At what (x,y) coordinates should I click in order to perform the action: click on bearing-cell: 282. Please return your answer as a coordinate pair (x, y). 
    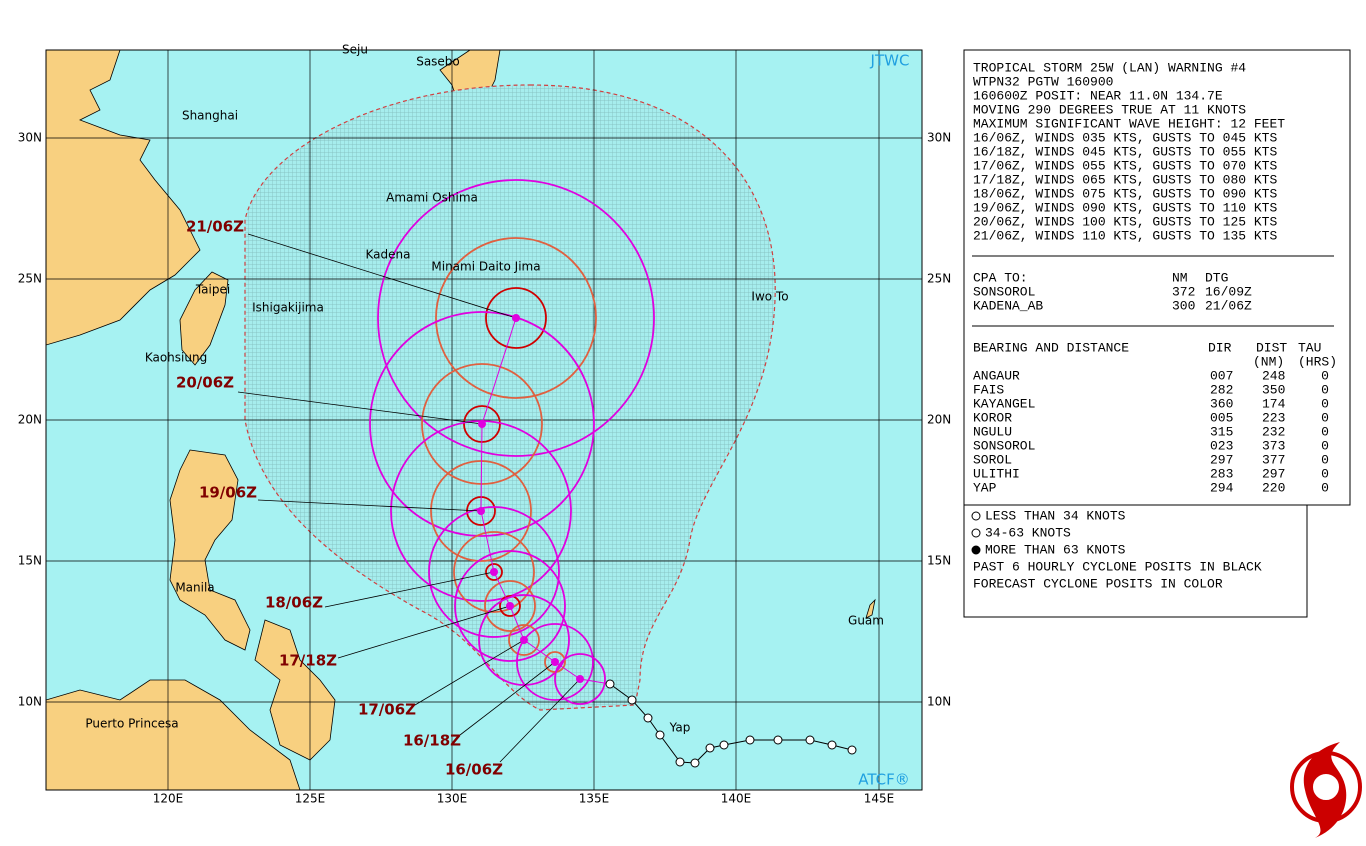
    Looking at the image, I should click on (1221, 389).